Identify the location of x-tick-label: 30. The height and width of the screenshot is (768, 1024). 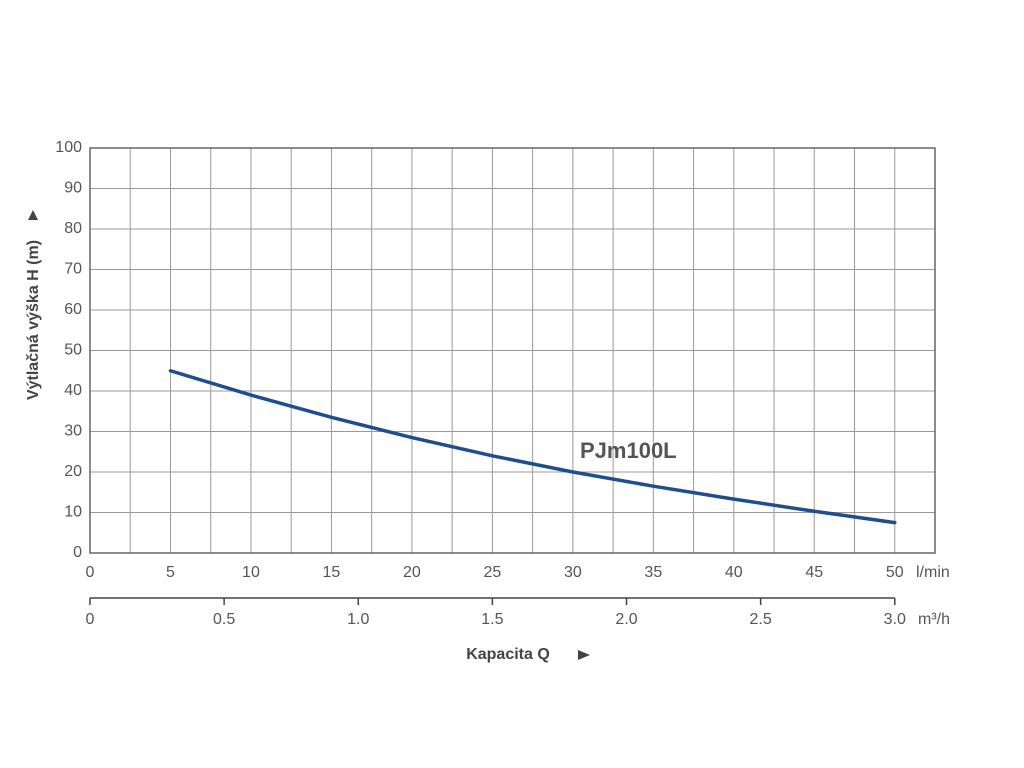
(573, 572).